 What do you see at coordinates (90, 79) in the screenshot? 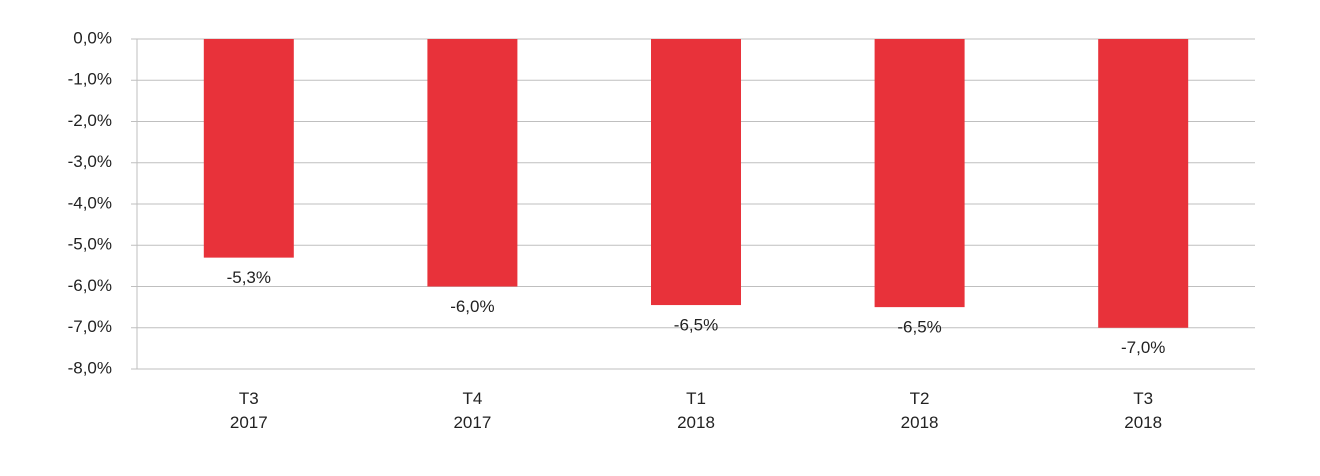
I see `y-tick-label: -1,0%` at bounding box center [90, 79].